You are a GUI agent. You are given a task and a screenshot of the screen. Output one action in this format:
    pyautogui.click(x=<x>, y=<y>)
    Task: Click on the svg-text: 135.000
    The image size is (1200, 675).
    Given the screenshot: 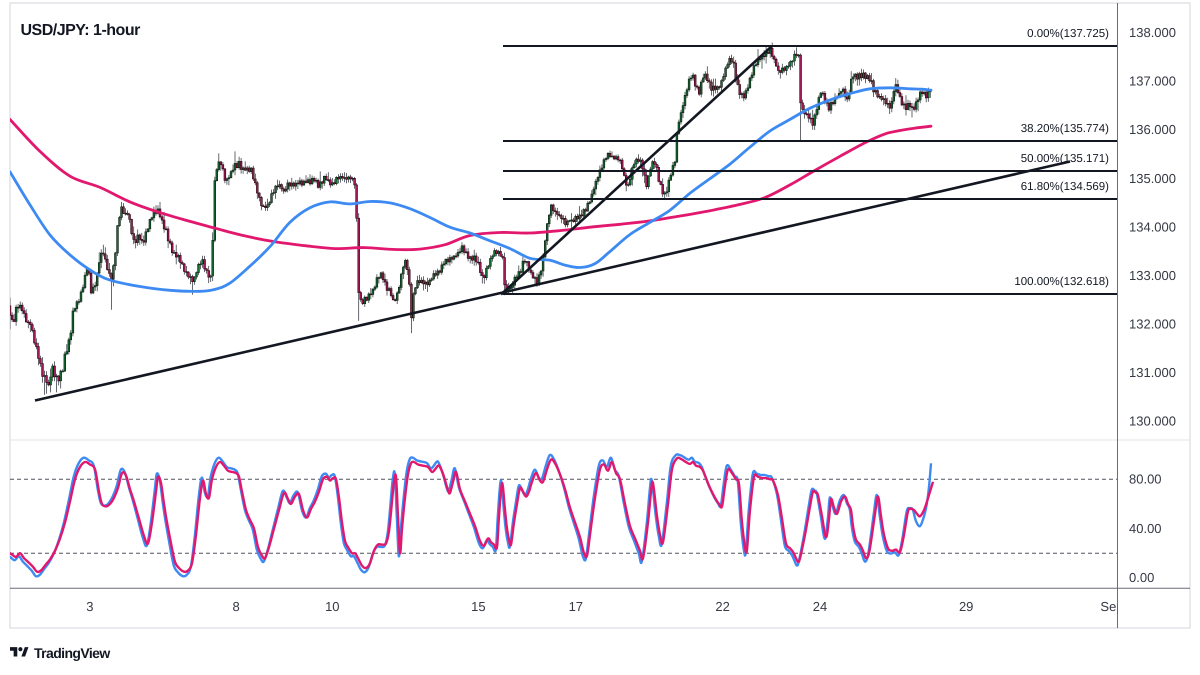 What is the action you would take?
    pyautogui.click(x=1152, y=178)
    